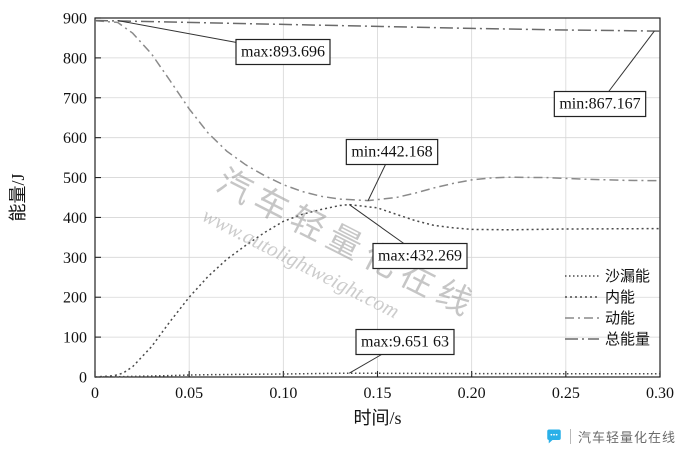  What do you see at coordinates (392, 169) in the screenshot?
I see `annotation-min-kinetic: min:442.168` at bounding box center [392, 169].